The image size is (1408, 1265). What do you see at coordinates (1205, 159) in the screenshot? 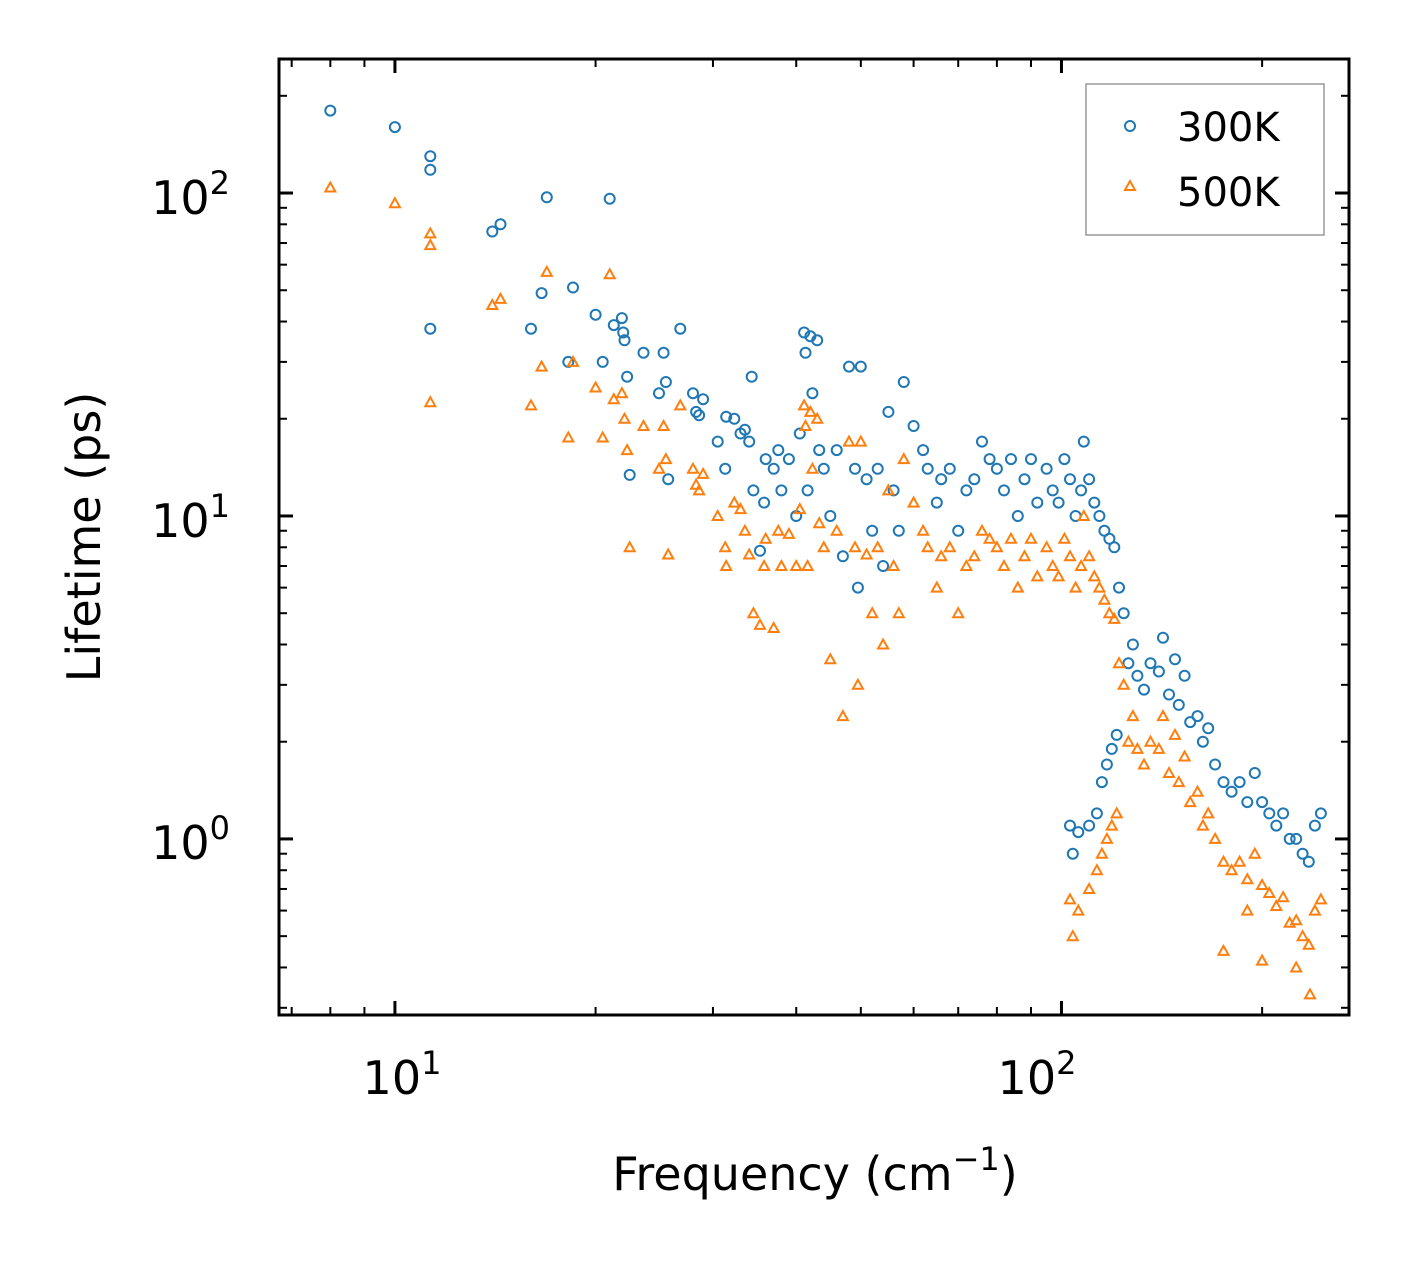
I see `legend: 300K 500K` at bounding box center [1205, 159].